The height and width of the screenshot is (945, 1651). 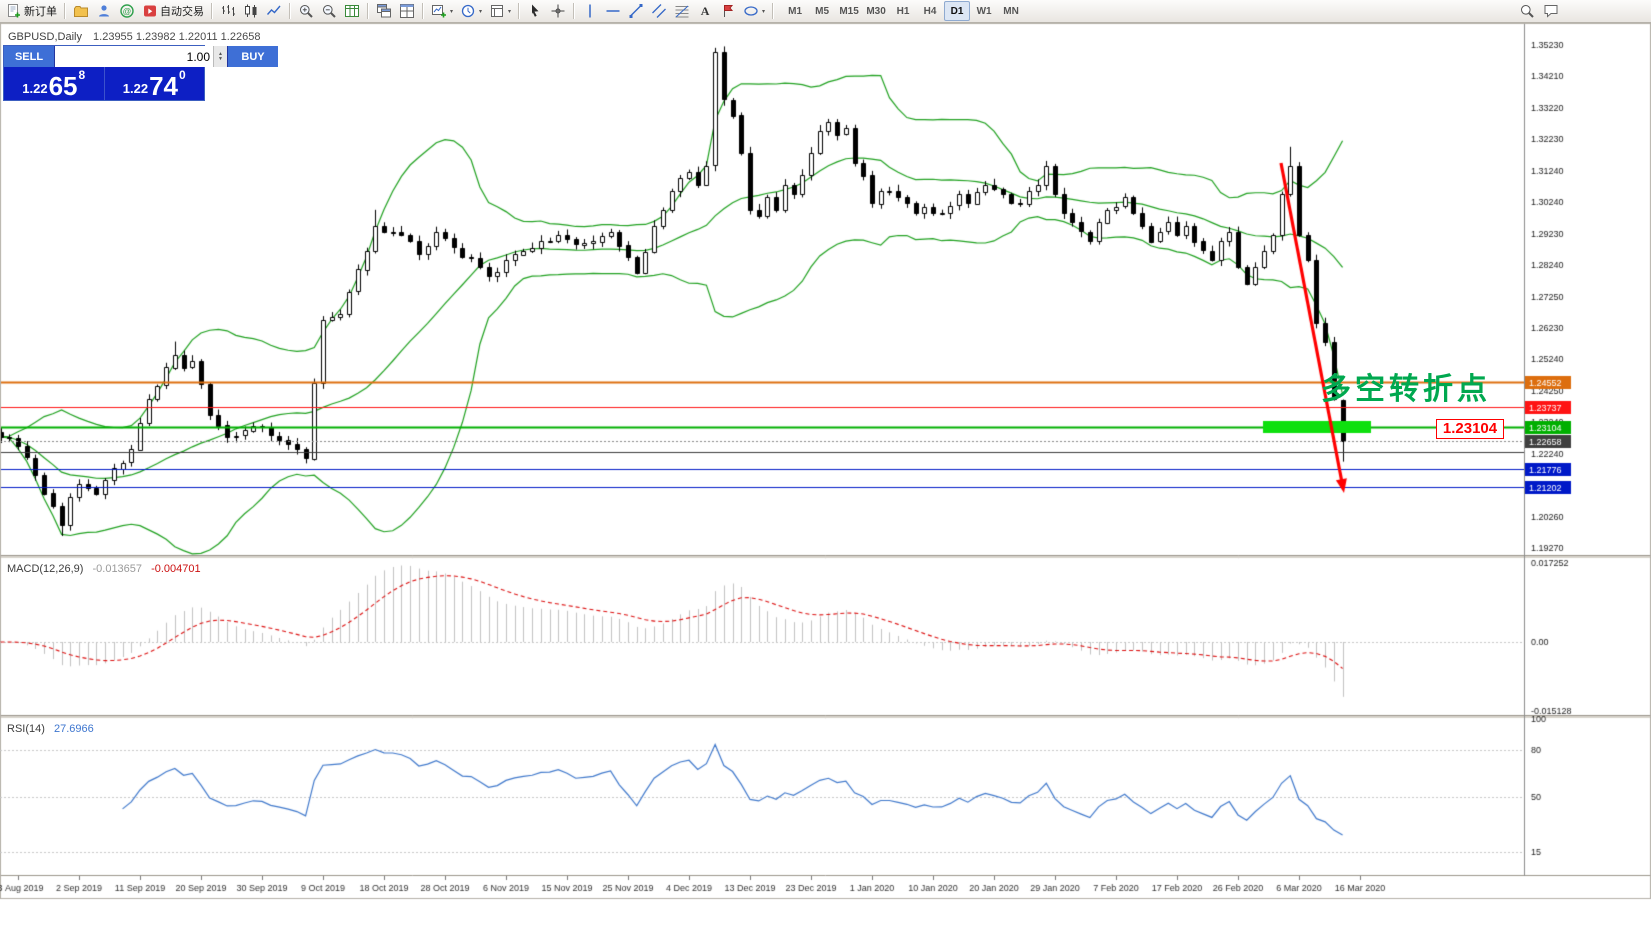 I want to click on buy-price-point: 0, so click(x=182, y=75).